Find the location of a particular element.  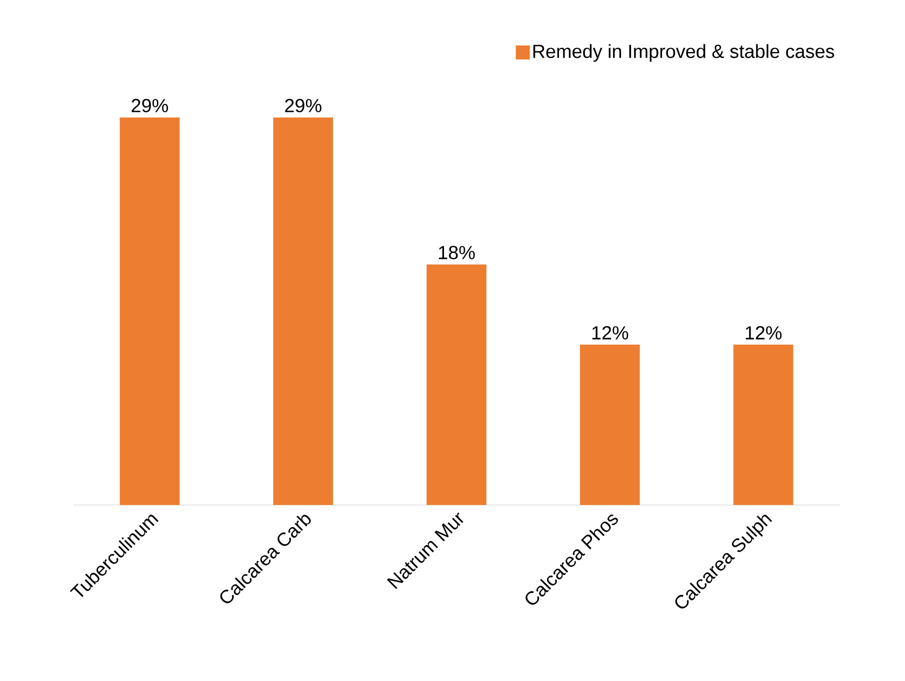

data-label: 18% is located at coordinates (457, 253).